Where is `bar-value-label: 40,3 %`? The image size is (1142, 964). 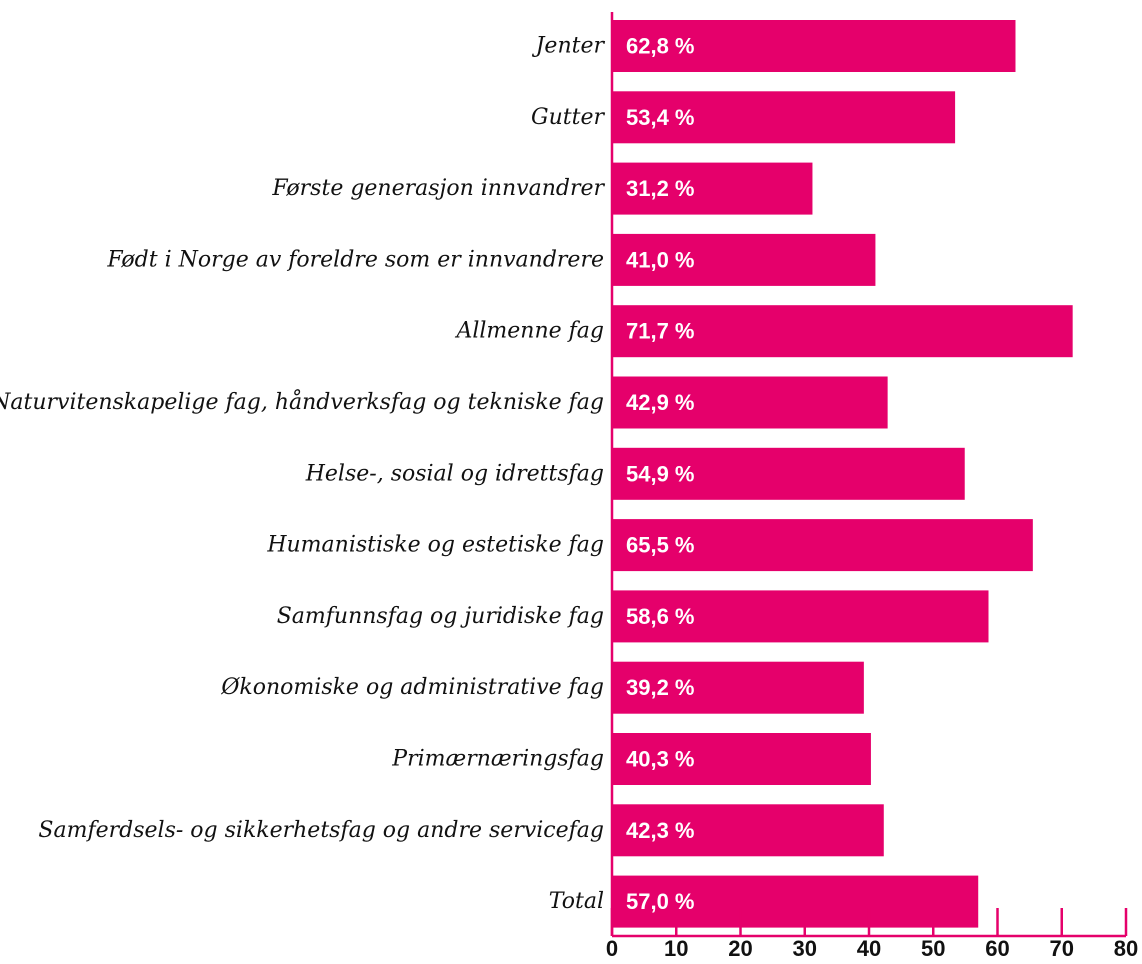
bar-value-label: 40,3 % is located at coordinates (660, 759).